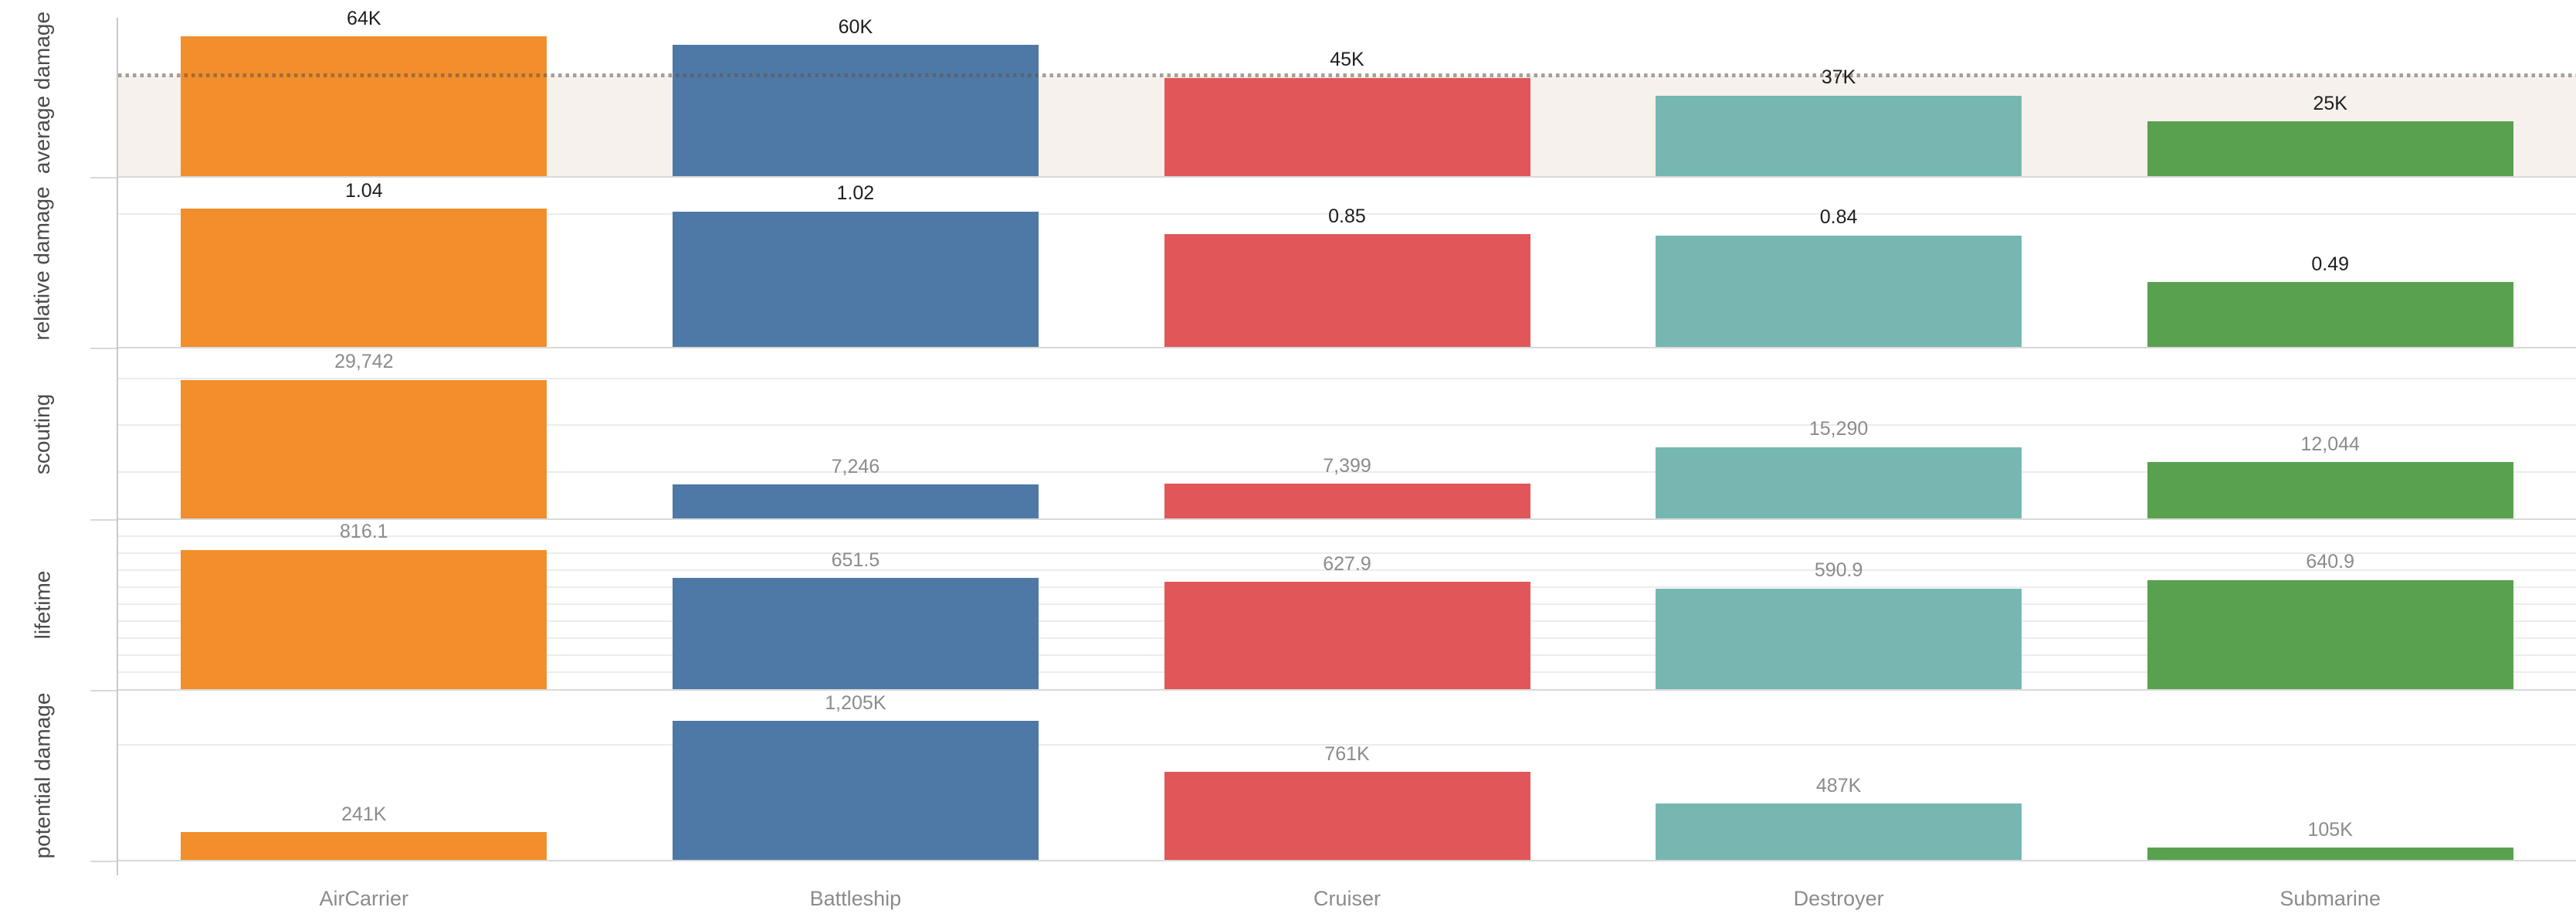 The width and height of the screenshot is (2576, 924). I want to click on bar-value-label: 1,205K, so click(855, 702).